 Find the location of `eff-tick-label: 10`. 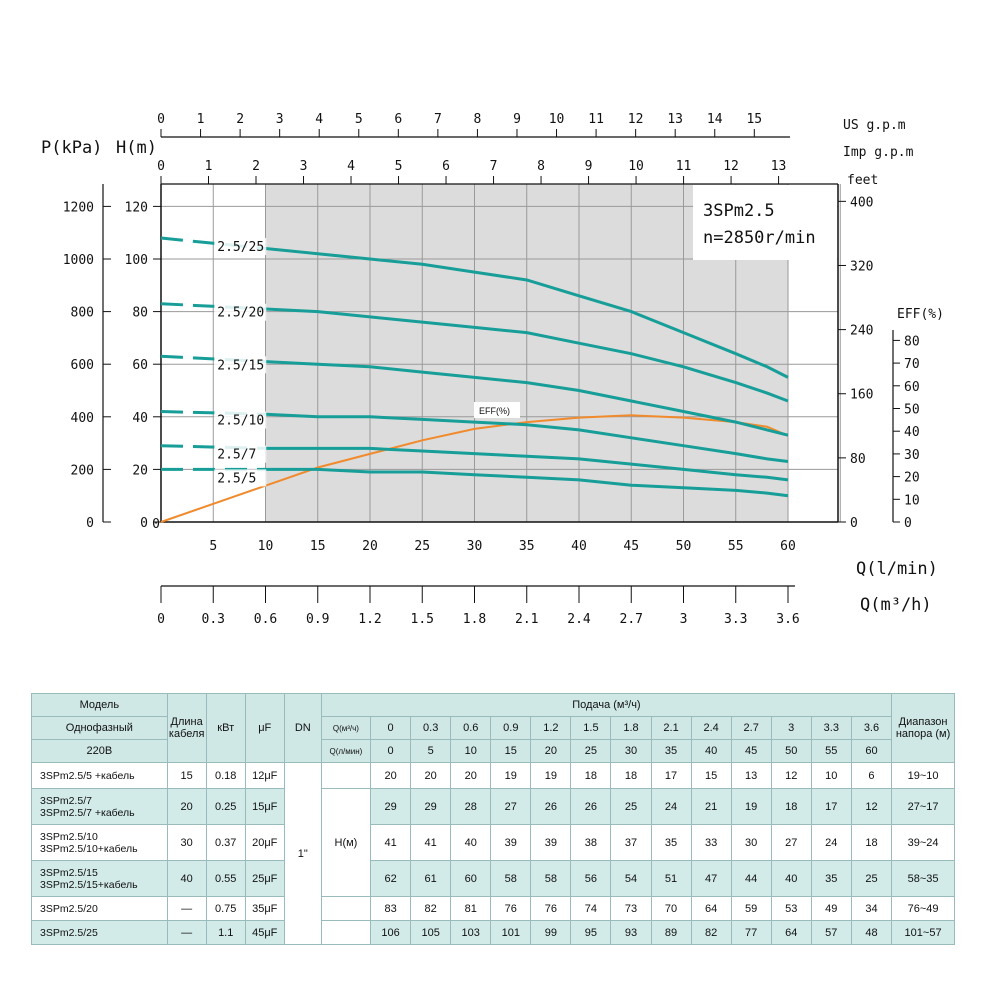

eff-tick-label: 10 is located at coordinates (912, 500).